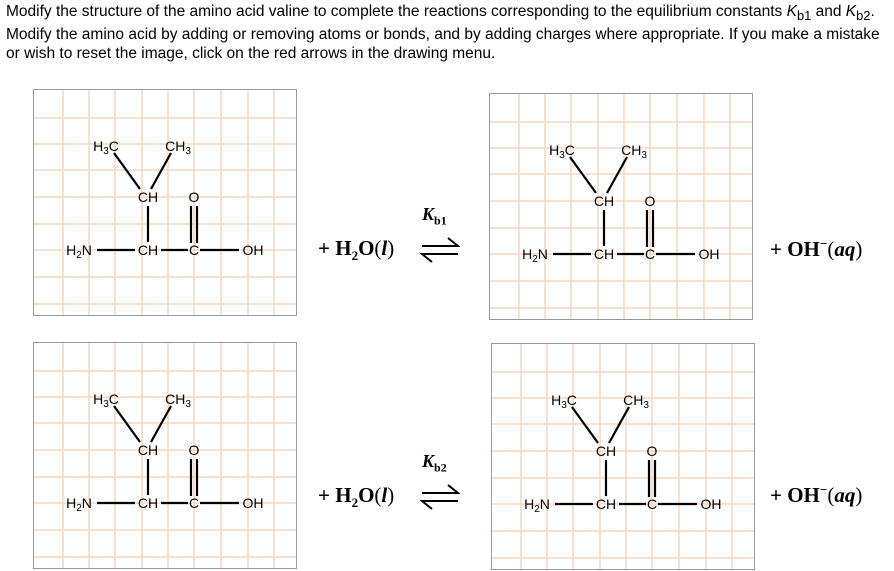  Describe the element at coordinates (434, 463) in the screenshot. I see `kb2-label: Kb2` at that location.